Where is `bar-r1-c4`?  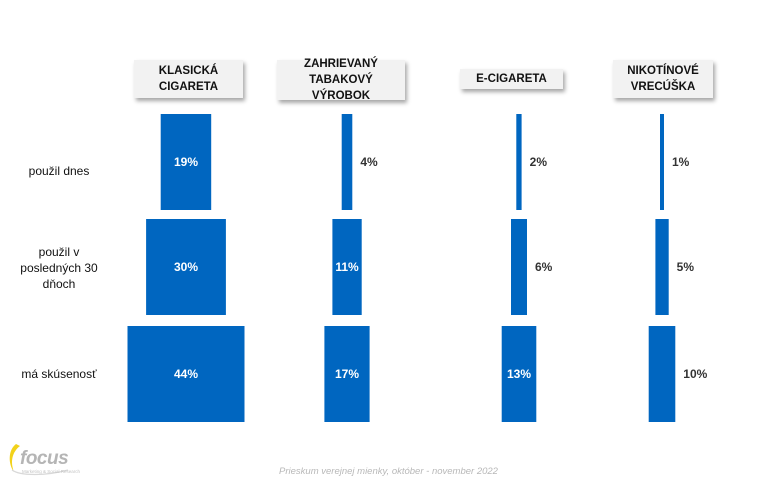 bar-r1-c4 is located at coordinates (662, 162).